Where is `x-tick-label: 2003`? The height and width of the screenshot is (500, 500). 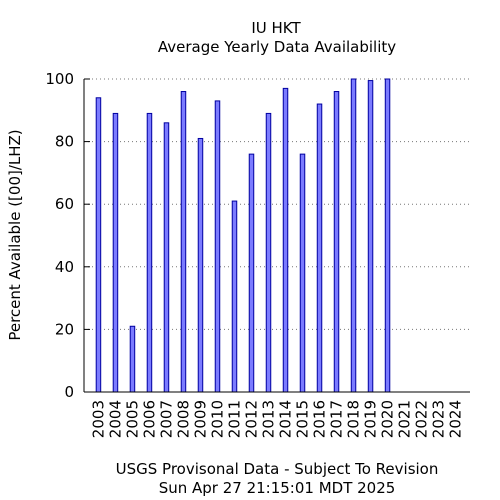 x-tick-label: 2003 is located at coordinates (98, 419).